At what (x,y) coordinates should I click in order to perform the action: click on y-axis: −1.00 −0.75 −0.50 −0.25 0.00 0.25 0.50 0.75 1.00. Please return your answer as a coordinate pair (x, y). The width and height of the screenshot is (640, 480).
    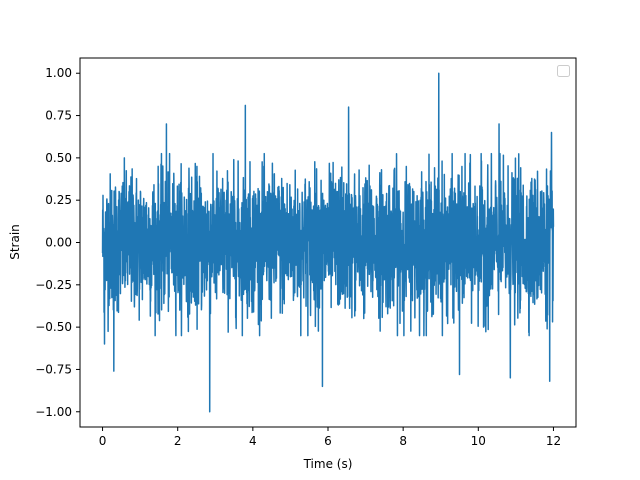
    Looking at the image, I should click on (57, 242).